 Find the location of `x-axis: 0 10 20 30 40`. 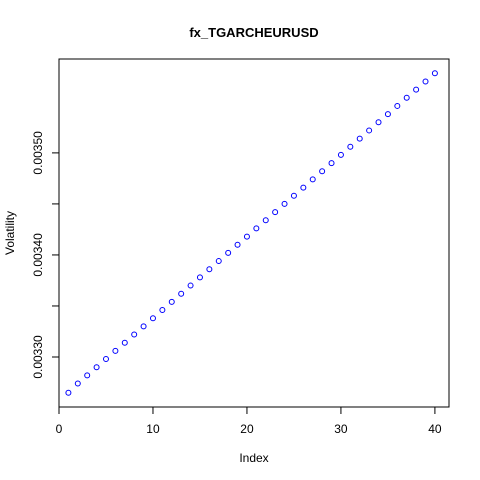

x-axis: 0 10 20 30 40 is located at coordinates (249, 421).